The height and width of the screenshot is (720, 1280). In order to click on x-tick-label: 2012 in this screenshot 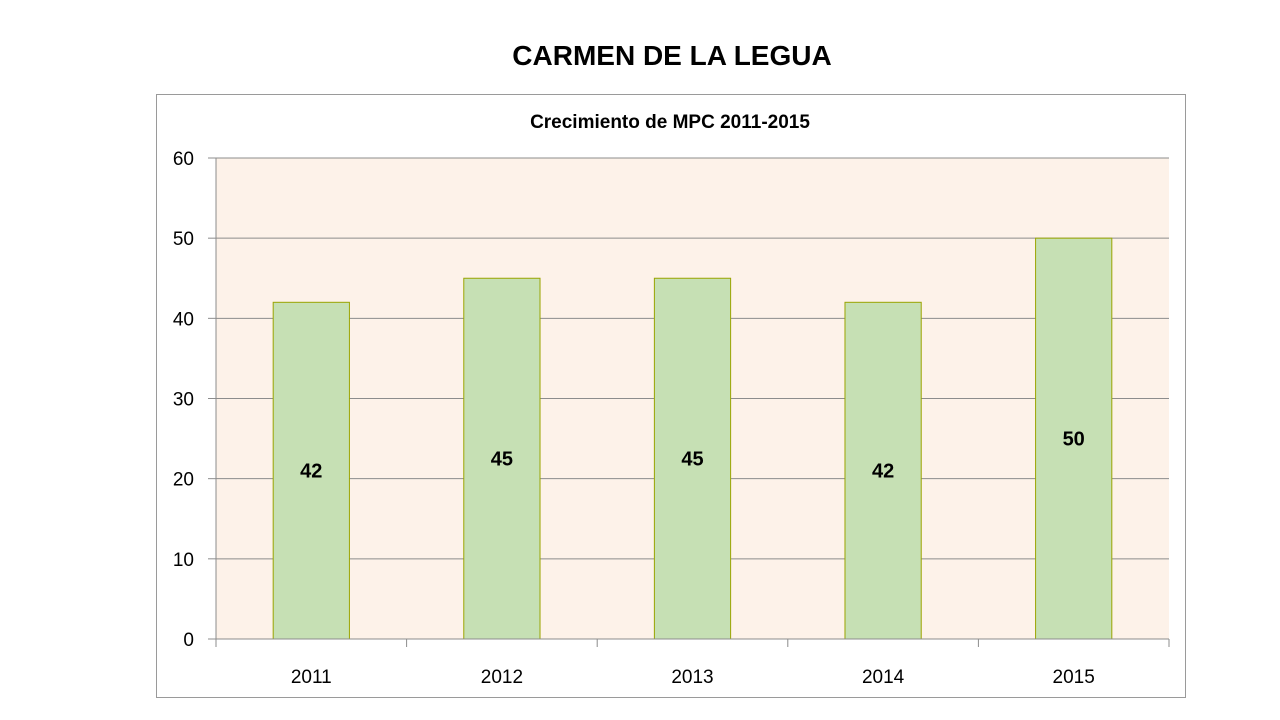, I will do `click(502, 677)`.